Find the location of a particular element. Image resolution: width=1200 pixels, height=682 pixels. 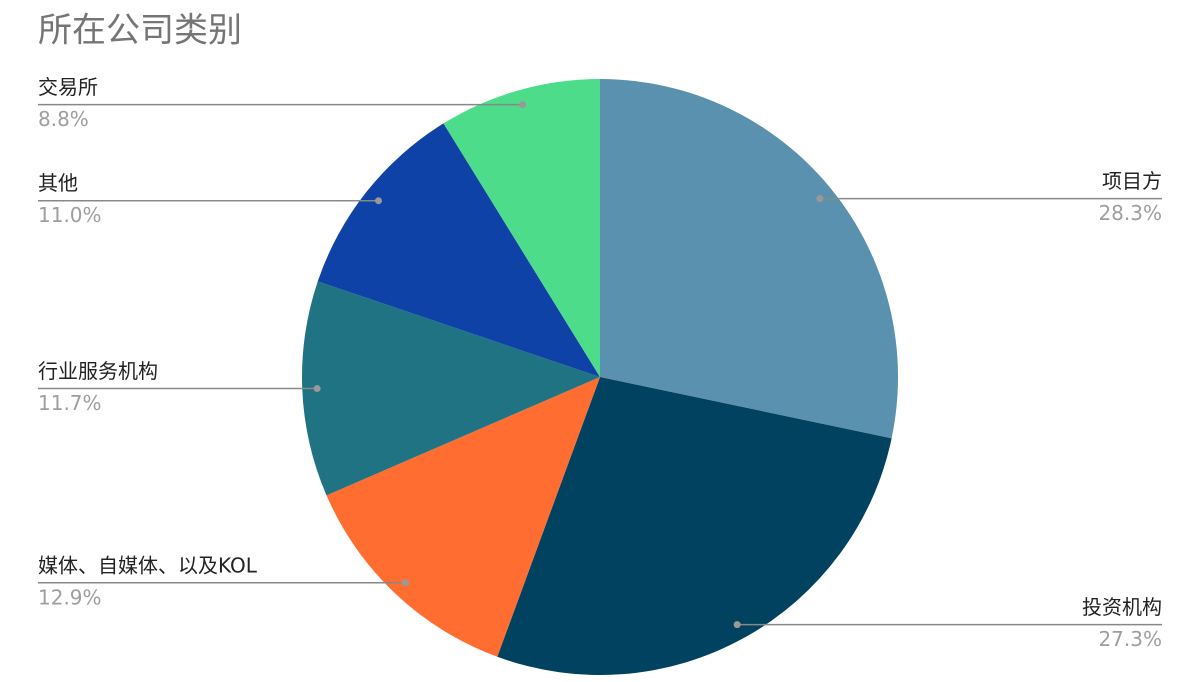

slice-value-label: 12.9% is located at coordinates (70, 597).